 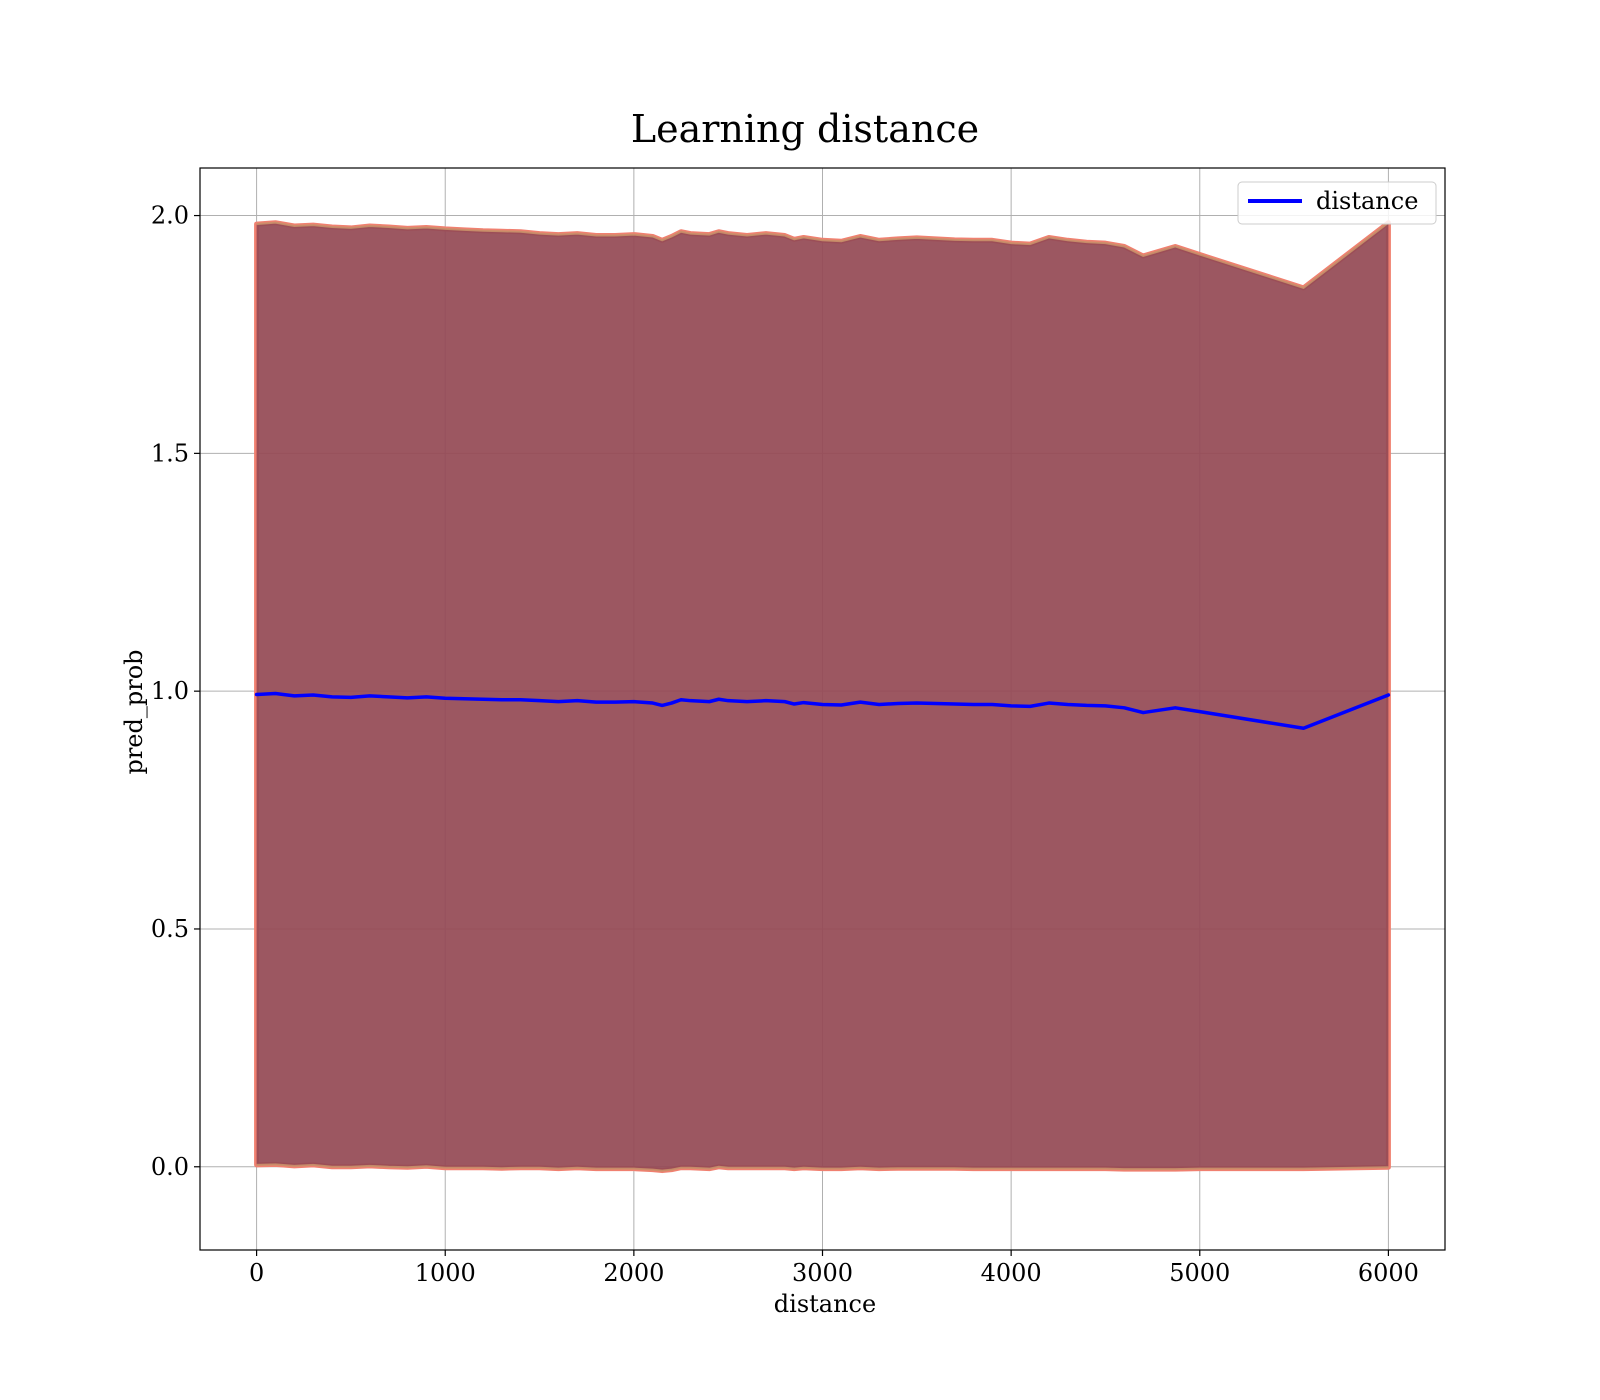 I want to click on x-tick-label-1: 1000, so click(x=445, y=1273).